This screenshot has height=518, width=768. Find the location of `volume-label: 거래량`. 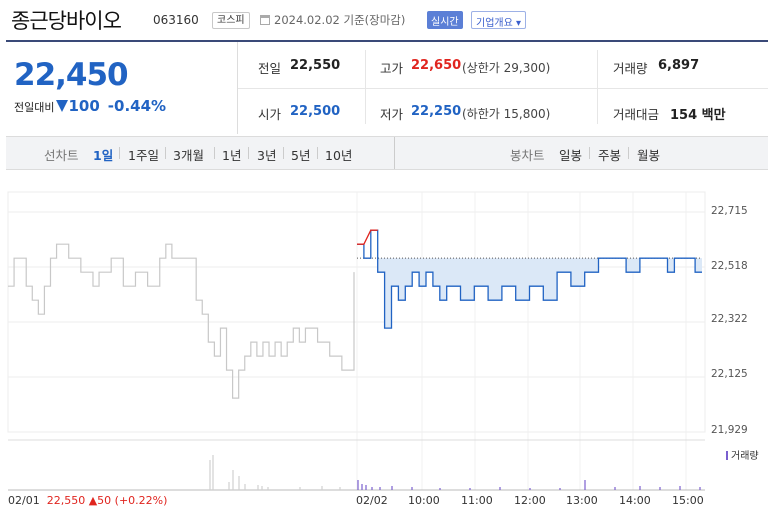

volume-label: 거래량 is located at coordinates (630, 68).